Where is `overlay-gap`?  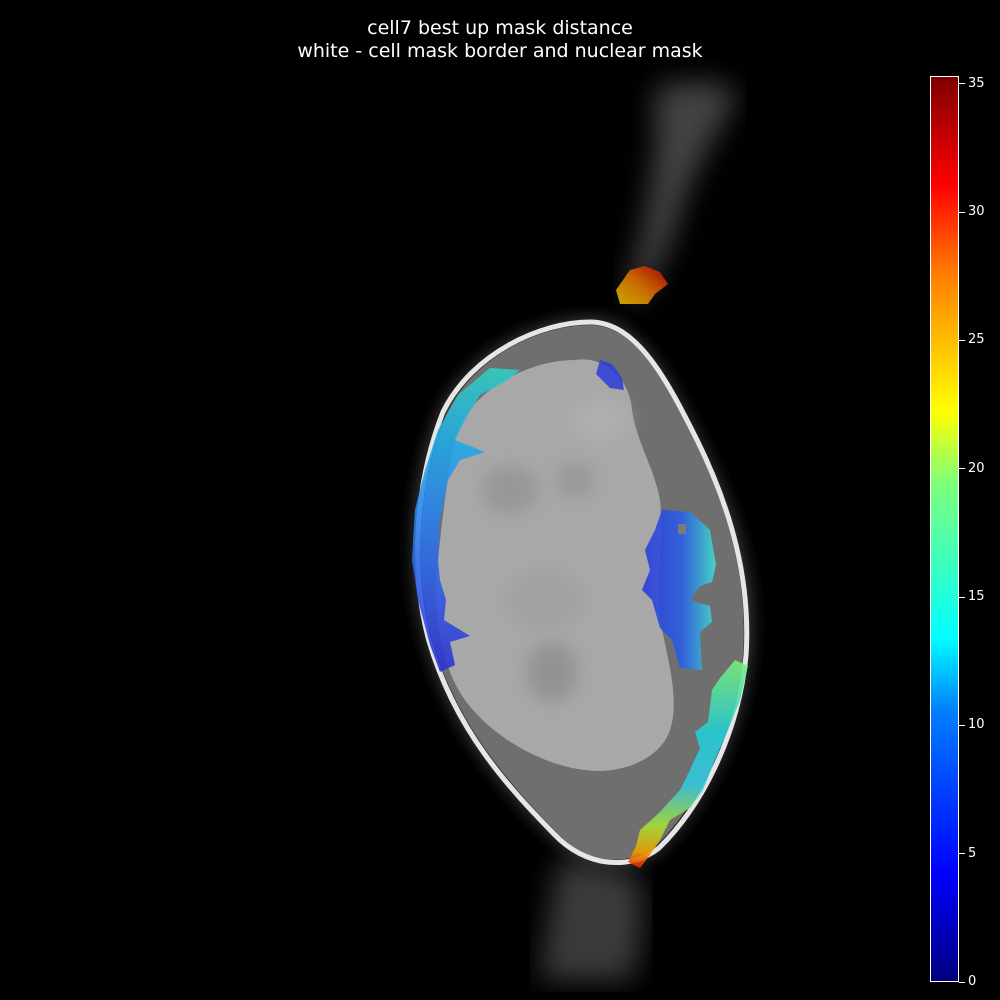 overlay-gap is located at coordinates (682, 529).